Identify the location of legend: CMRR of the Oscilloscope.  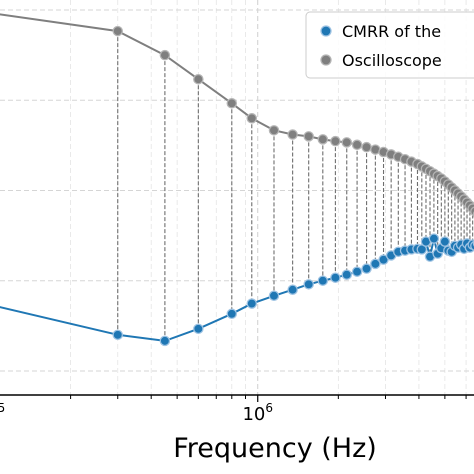
(389, 45).